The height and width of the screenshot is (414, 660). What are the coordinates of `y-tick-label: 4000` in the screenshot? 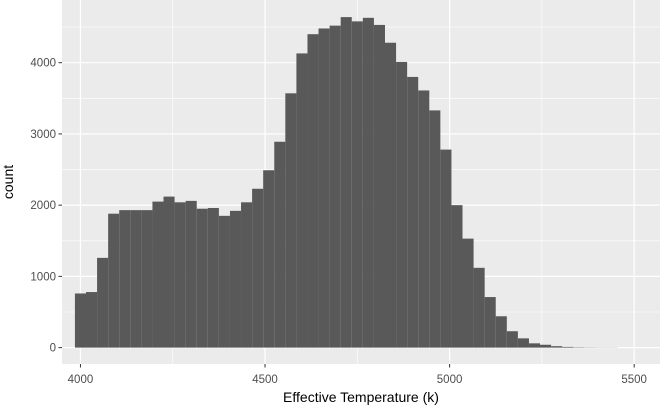 It's located at (43, 64).